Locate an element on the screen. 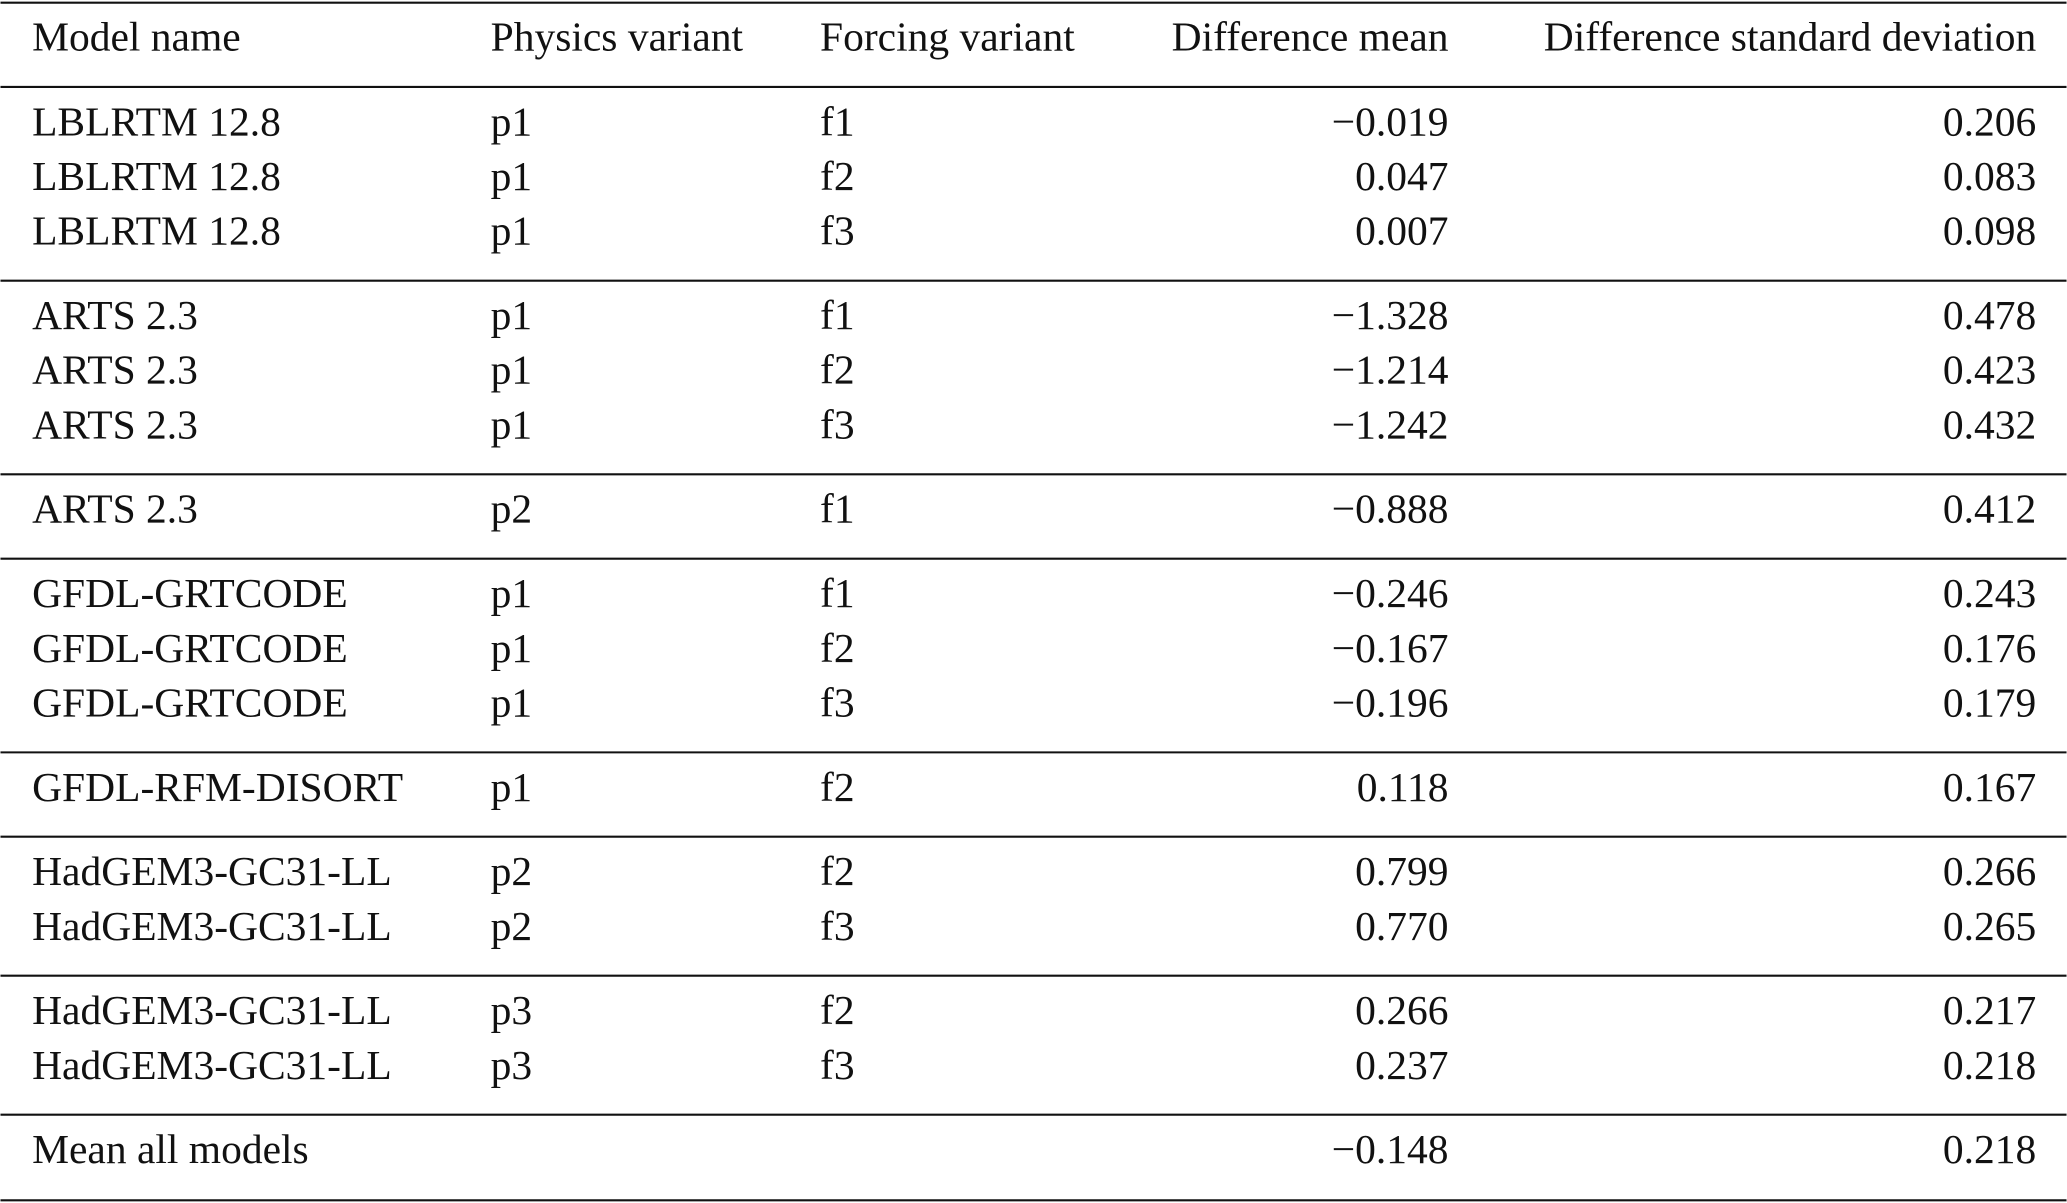 Image resolution: width=2067 pixels, height=1203 pixels. table-cell: 0.237 is located at coordinates (1401, 1065).